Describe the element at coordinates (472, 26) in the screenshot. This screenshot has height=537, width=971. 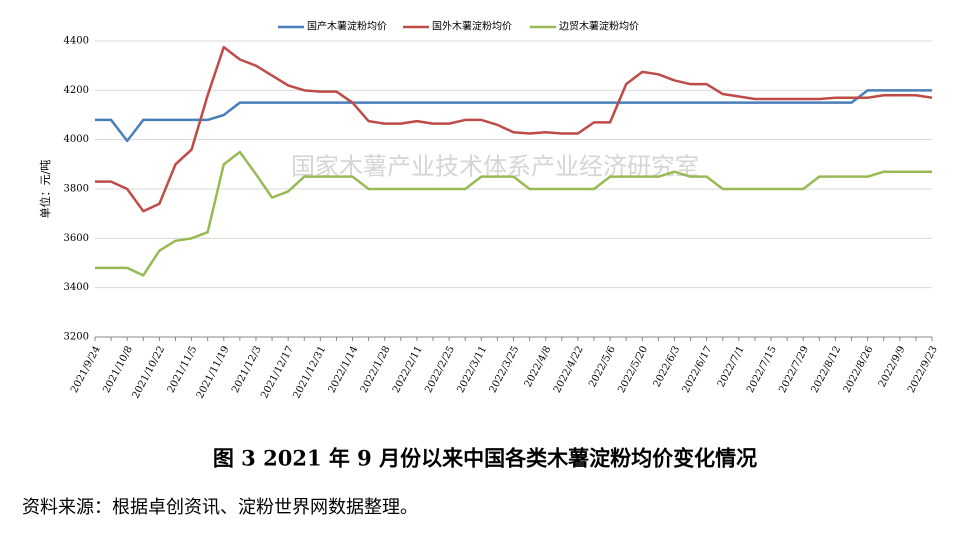
I see `legend-label: 国外木薯淀粉均价` at that location.